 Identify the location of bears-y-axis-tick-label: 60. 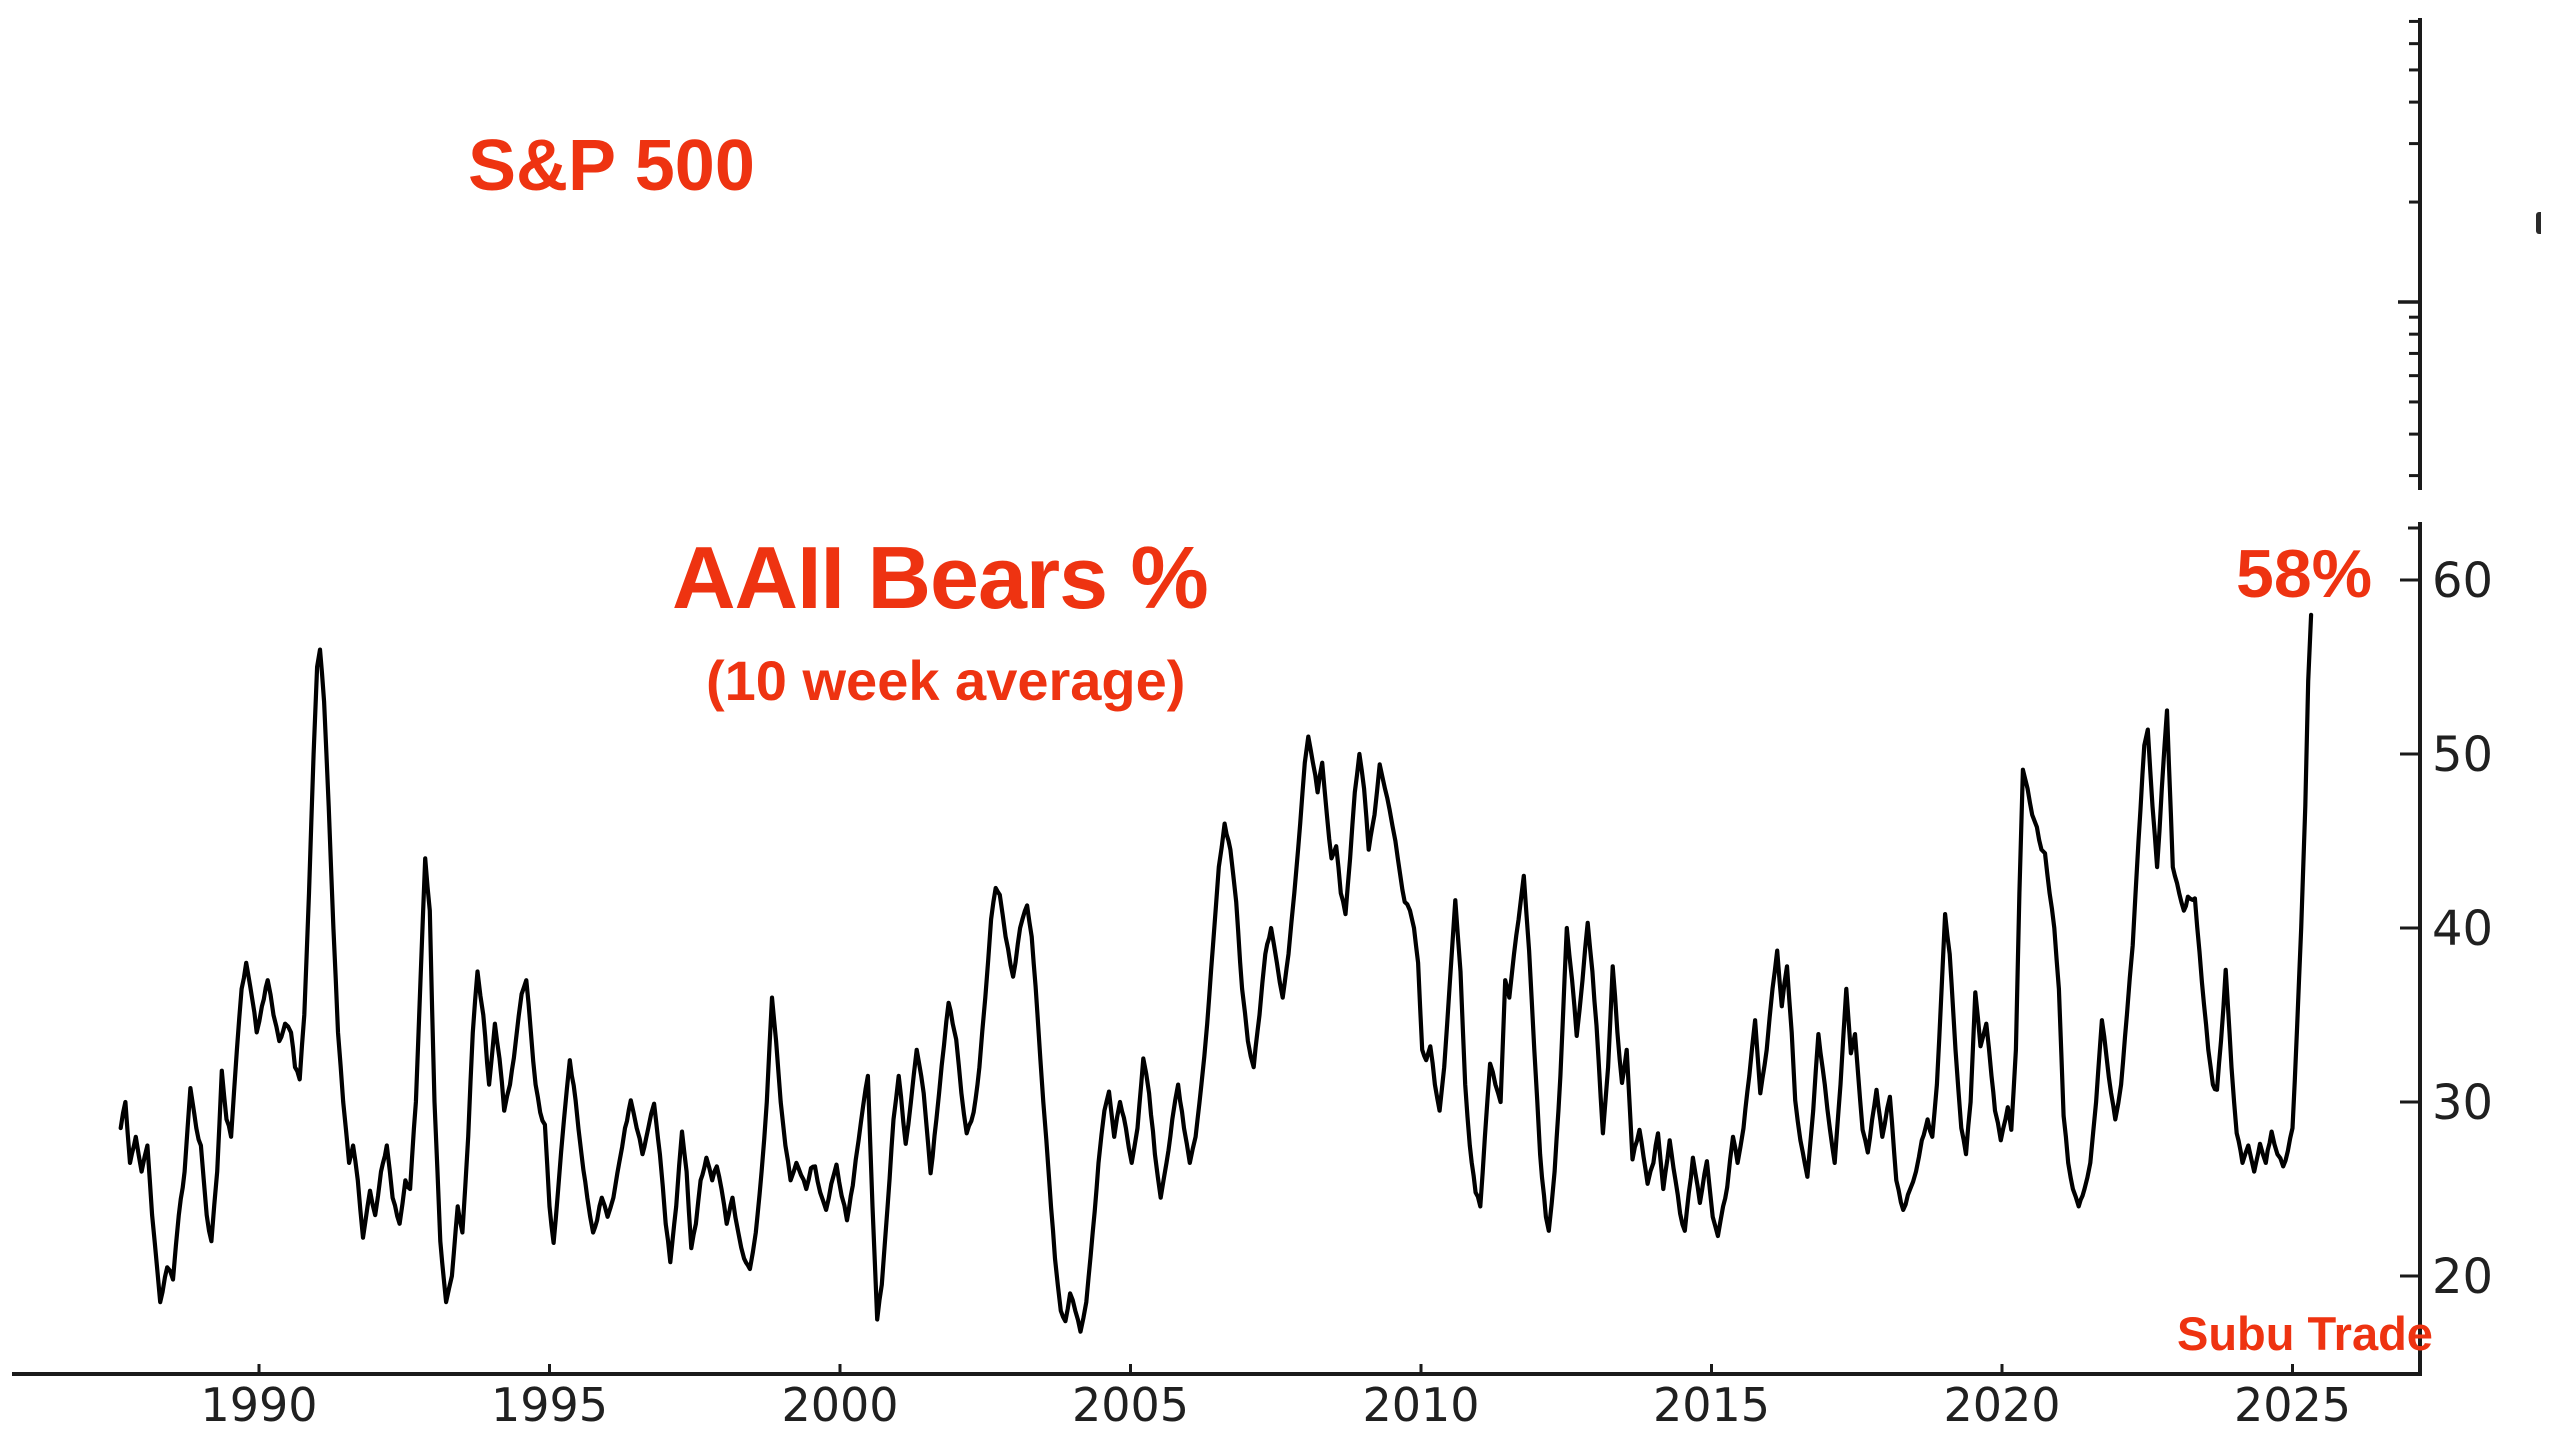
(2462, 581).